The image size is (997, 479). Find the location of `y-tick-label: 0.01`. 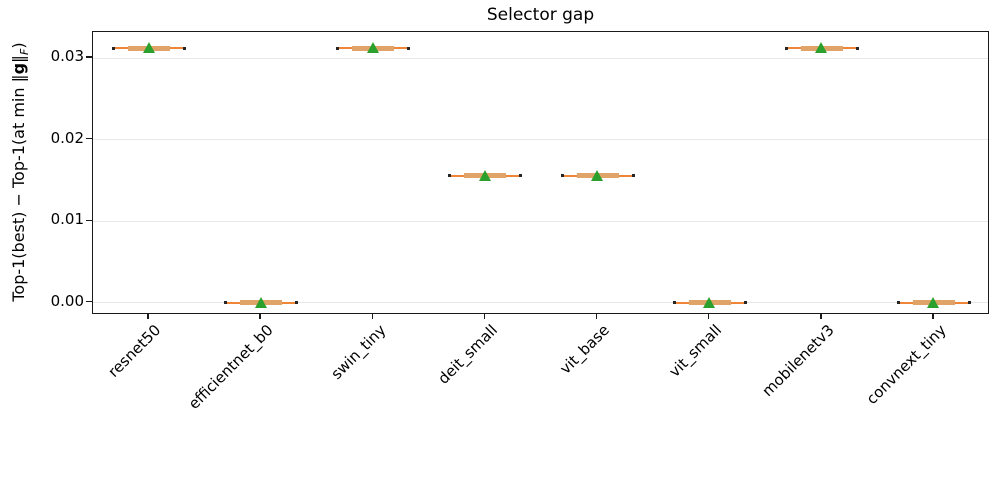

y-tick-label: 0.01 is located at coordinates (67, 219).